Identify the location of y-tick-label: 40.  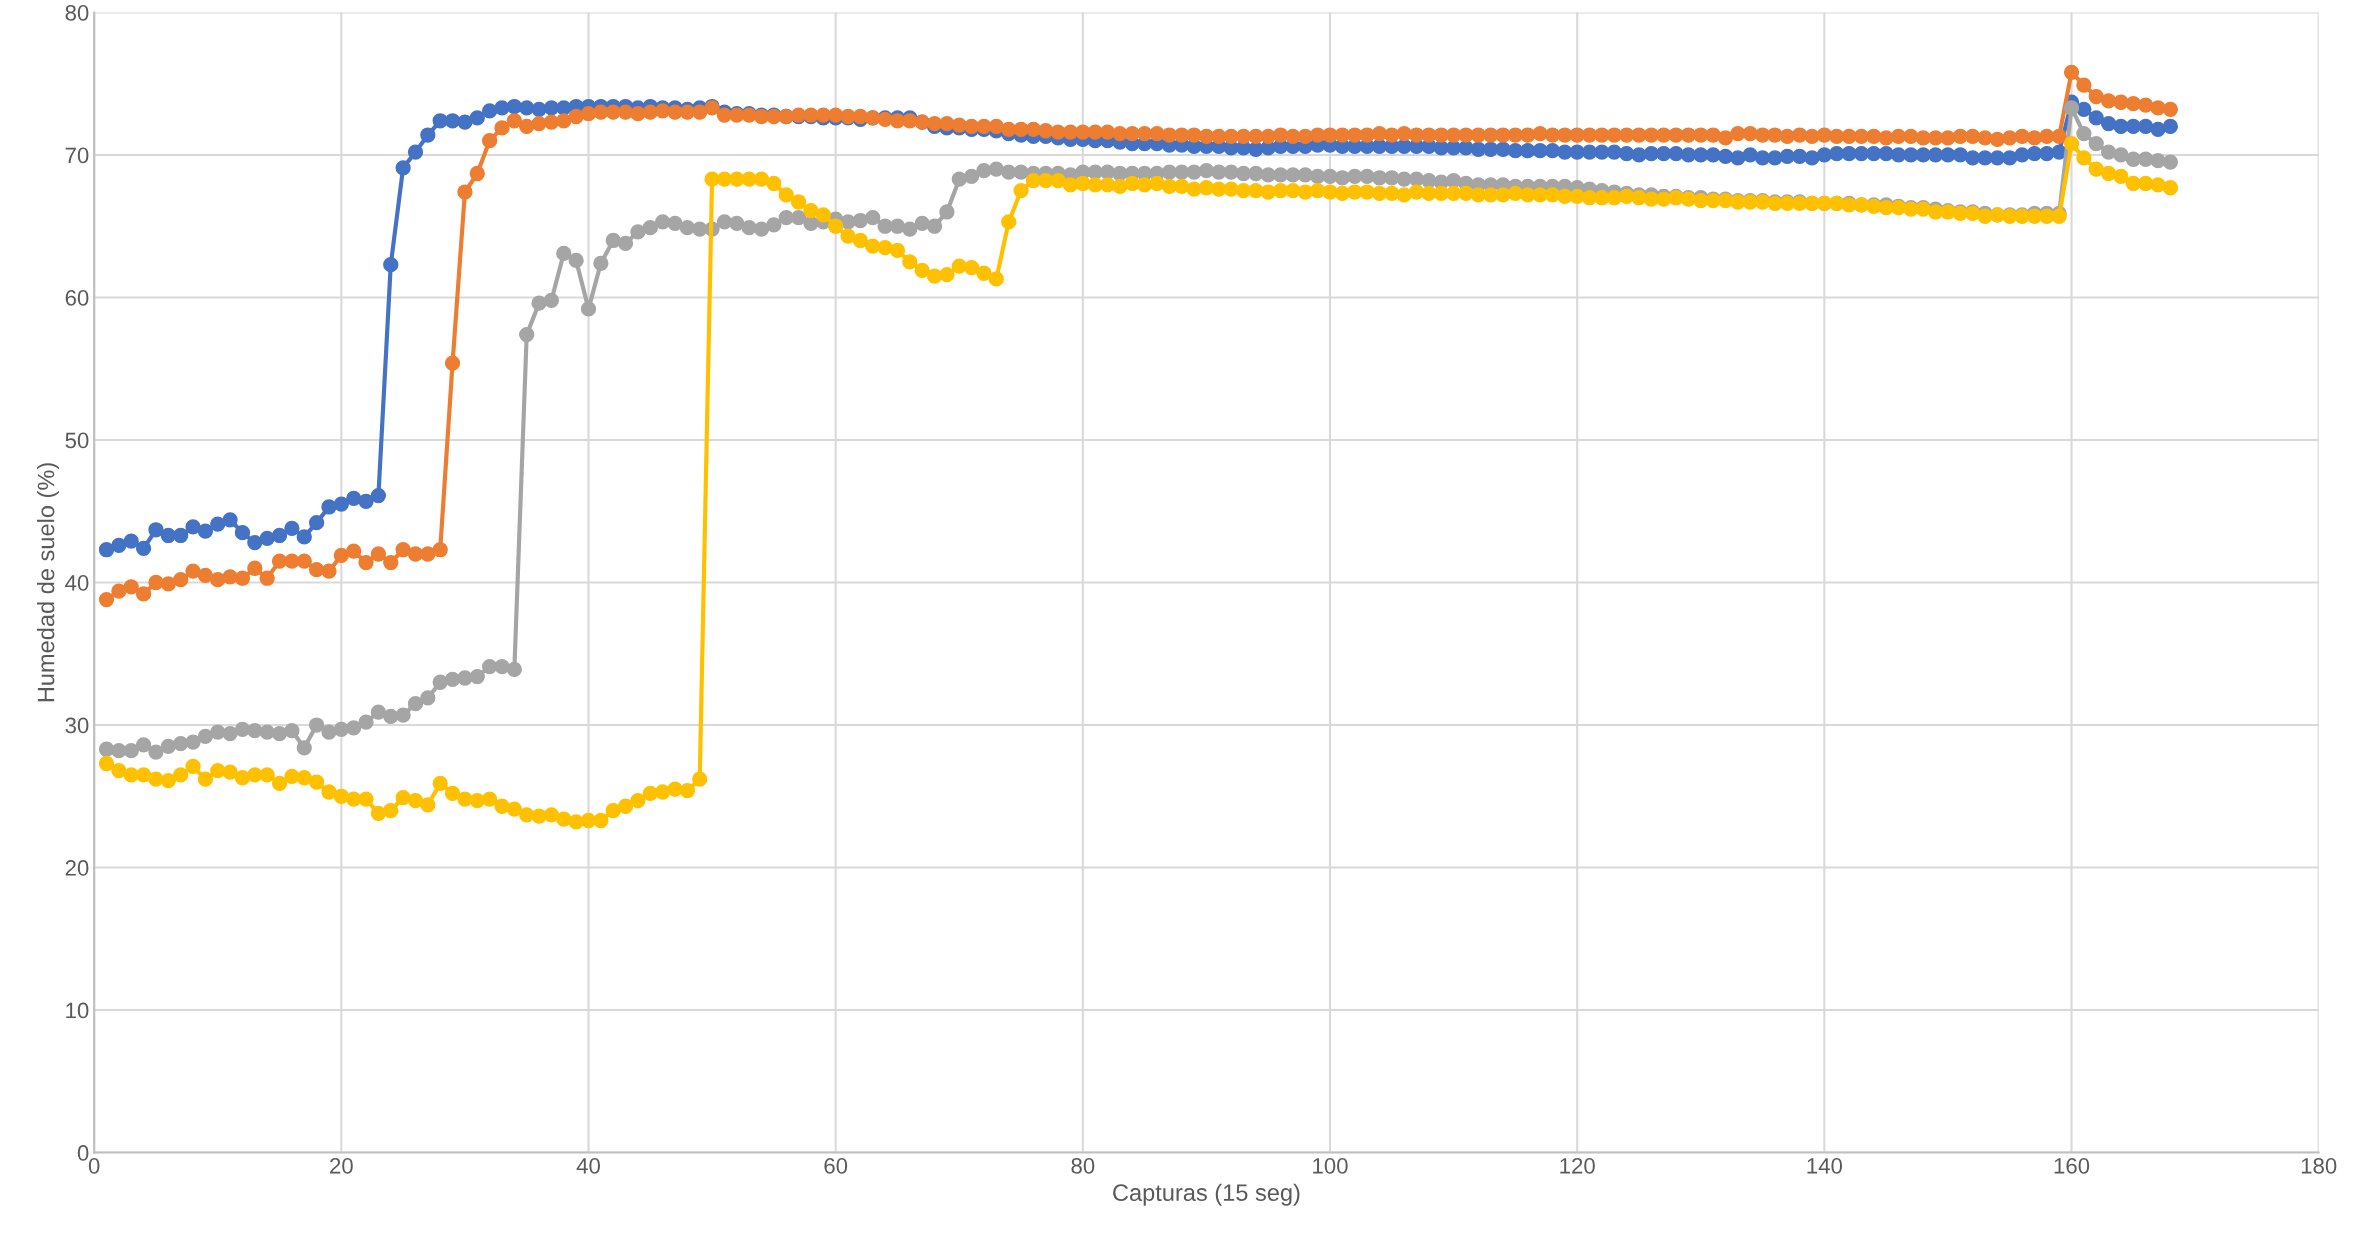
(77, 583).